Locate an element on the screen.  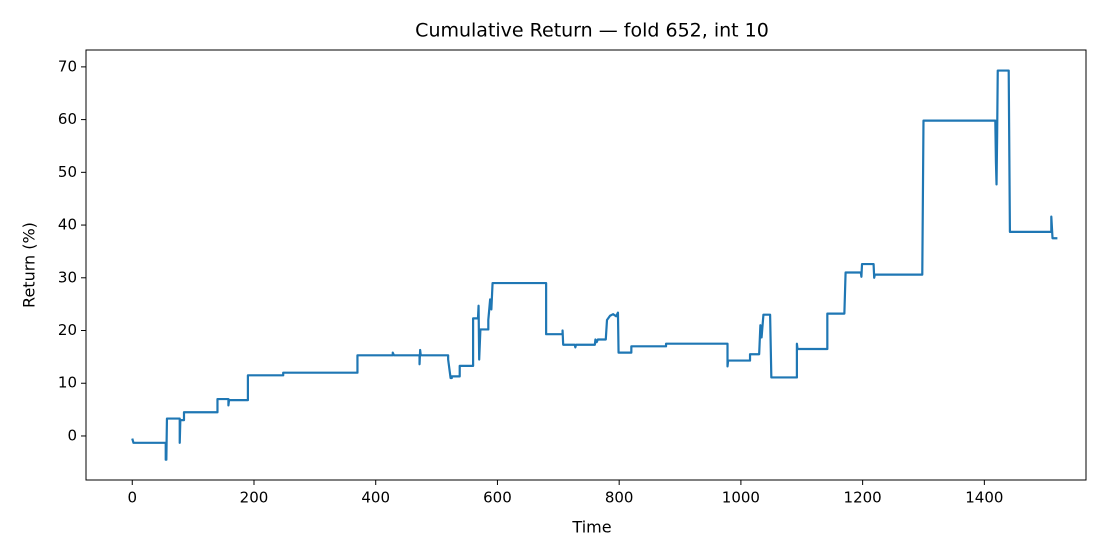
y-tick-label: 10 is located at coordinates (67, 383).